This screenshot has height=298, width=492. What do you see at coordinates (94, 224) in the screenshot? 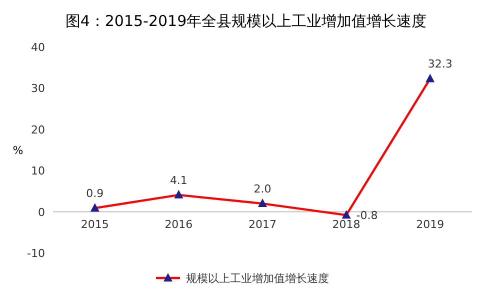
I see `x-tick-label: 2015` at bounding box center [94, 224].